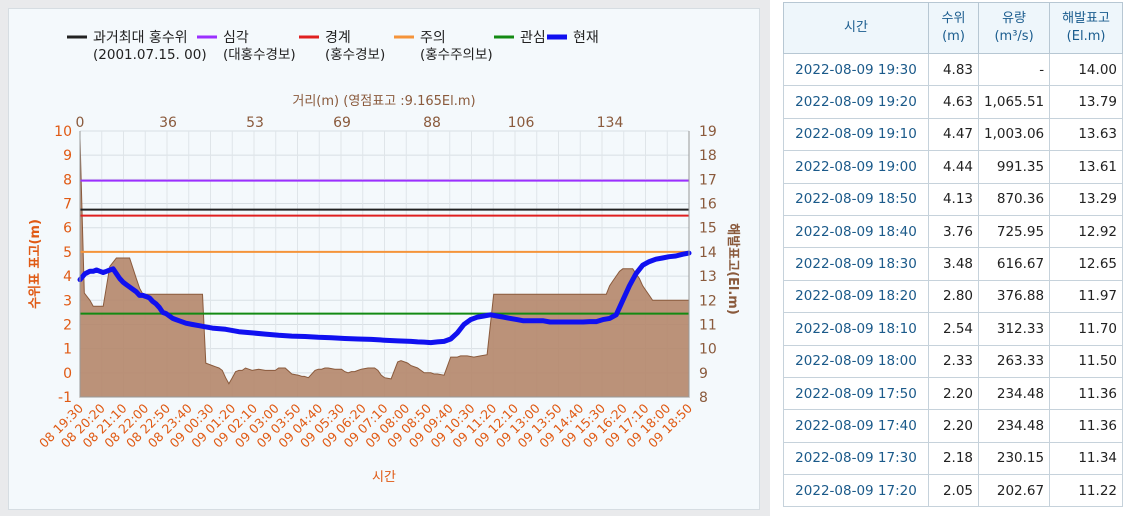  What do you see at coordinates (1014, 491) in the screenshot?
I see `cell-flow: 202.67` at bounding box center [1014, 491].